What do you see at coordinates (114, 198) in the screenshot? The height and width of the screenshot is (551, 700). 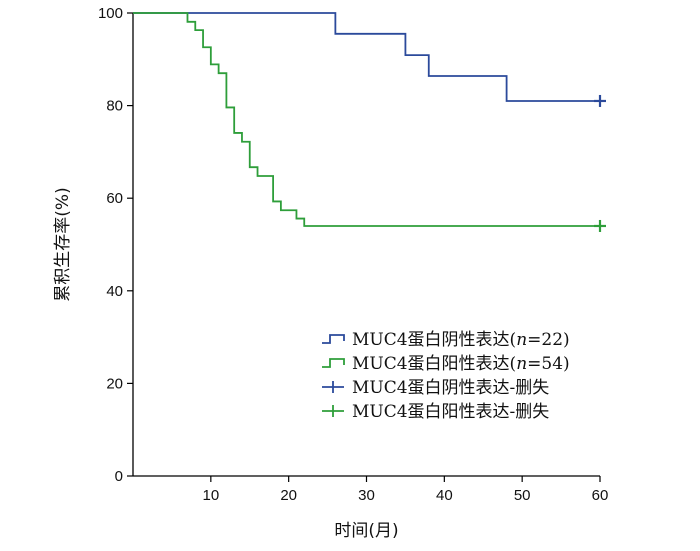 I see `y-tick-label: 60` at bounding box center [114, 198].